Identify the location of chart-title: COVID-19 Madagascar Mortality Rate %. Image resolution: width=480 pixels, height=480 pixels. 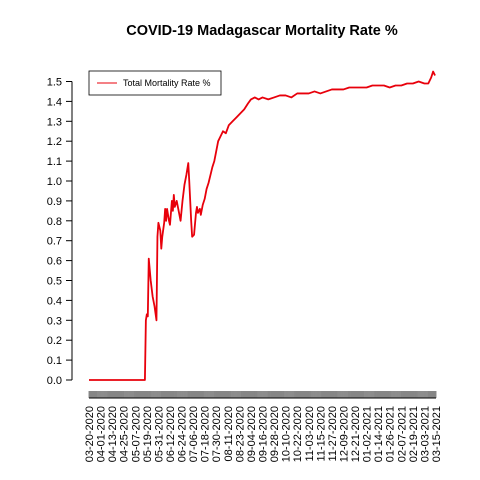
(262, 31).